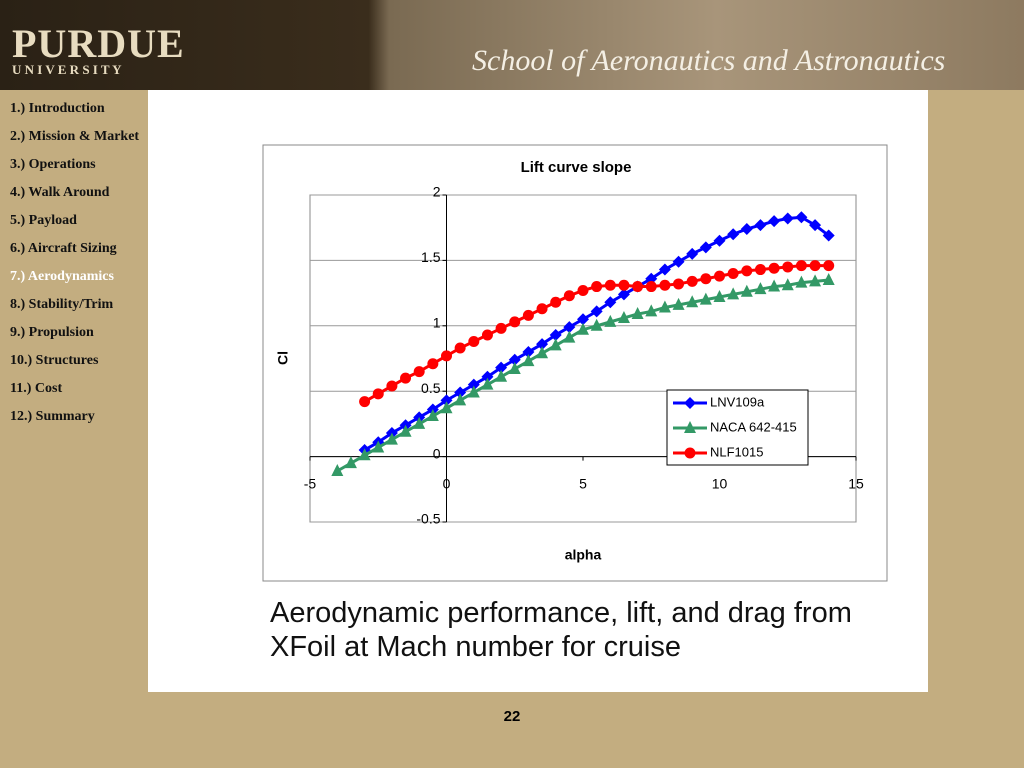  What do you see at coordinates (54, 360) in the screenshot?
I see `nav-item: 10.) Structures` at bounding box center [54, 360].